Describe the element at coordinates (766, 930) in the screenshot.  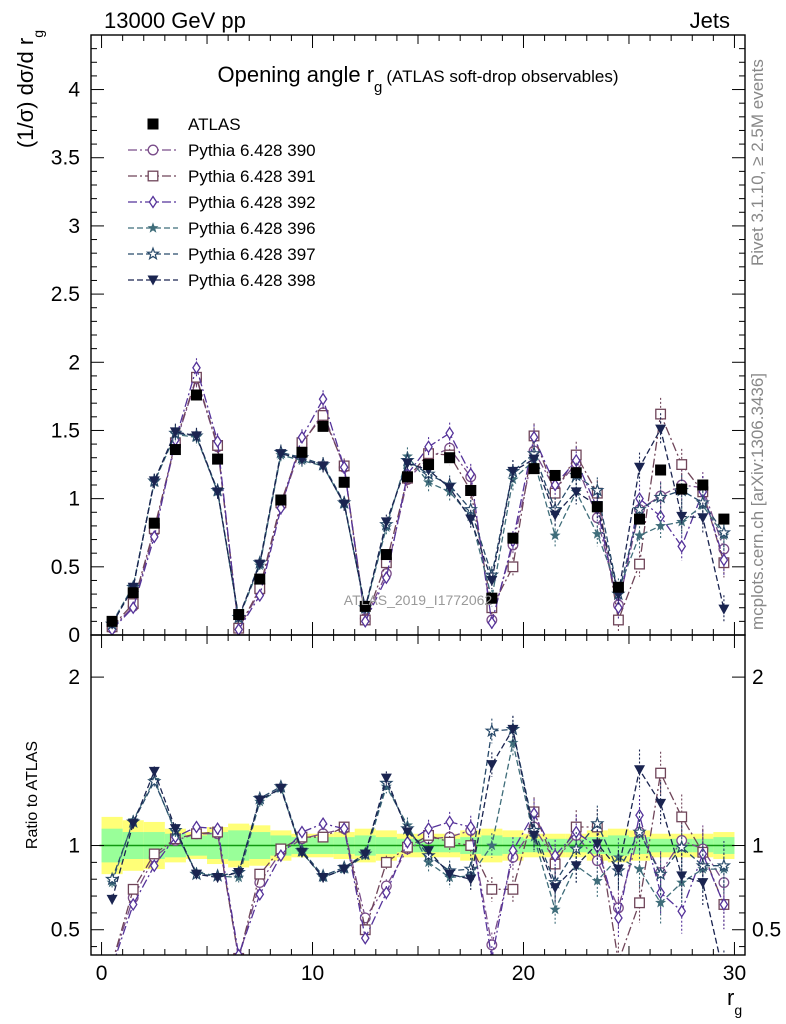
I see `ratio-tick-label-right: 0.5` at that location.